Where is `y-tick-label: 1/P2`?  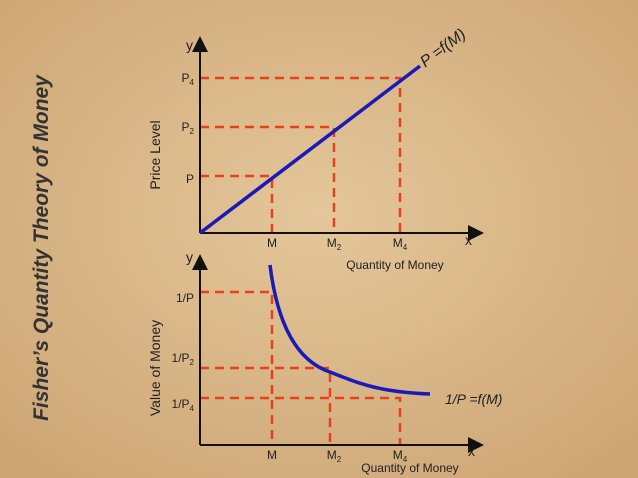
y-tick-label: 1/P2 is located at coordinates (183, 359).